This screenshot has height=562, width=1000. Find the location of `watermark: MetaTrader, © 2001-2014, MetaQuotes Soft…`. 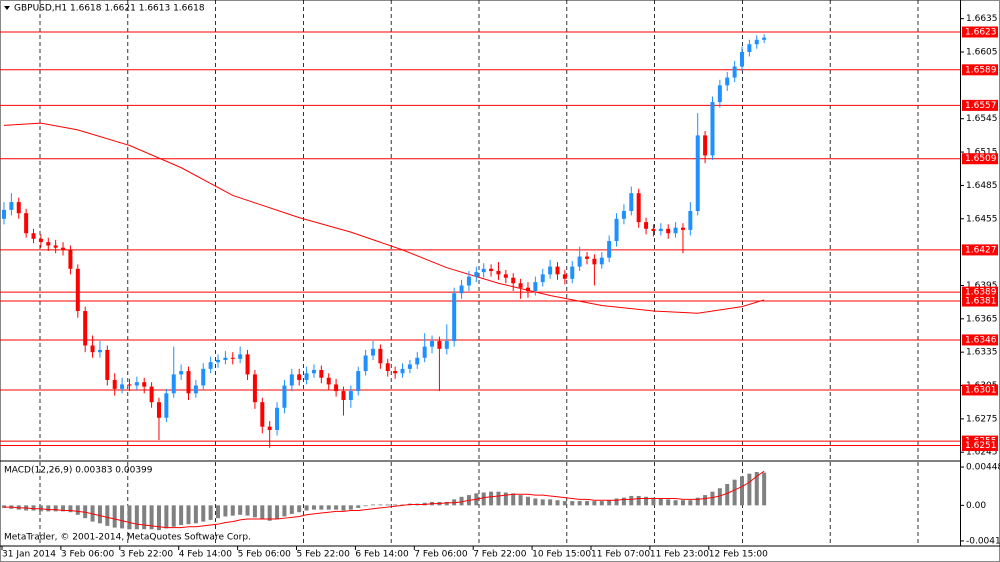

watermark: MetaTrader, © 2001-2014, MetaQuotes Soft… is located at coordinates (127, 538).